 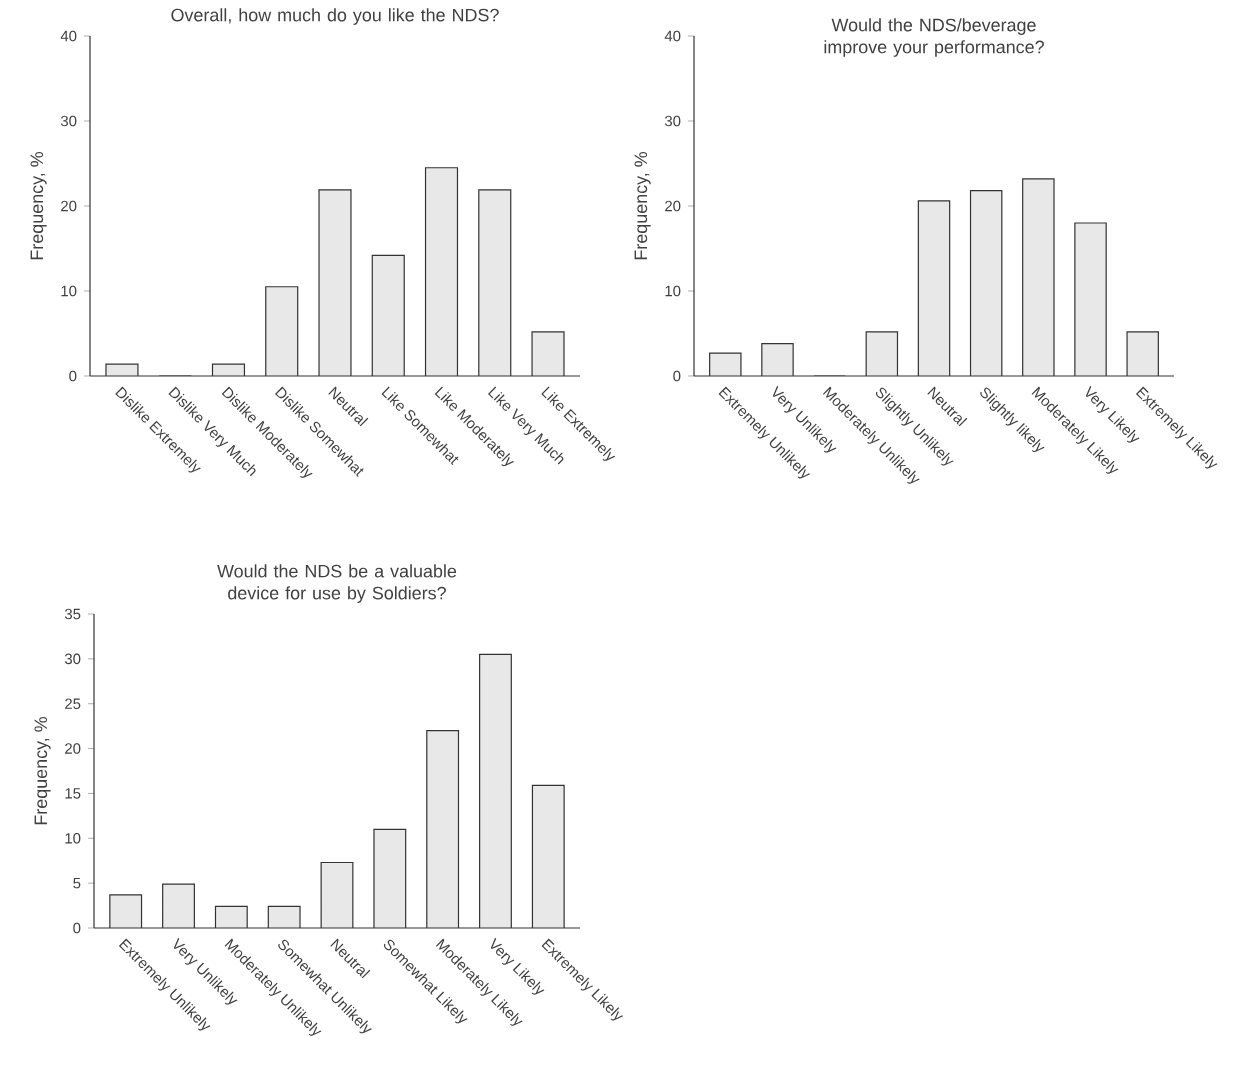 I want to click on chart-title: Would the NDS/beverage improve your performance?, so click(x=934, y=37).